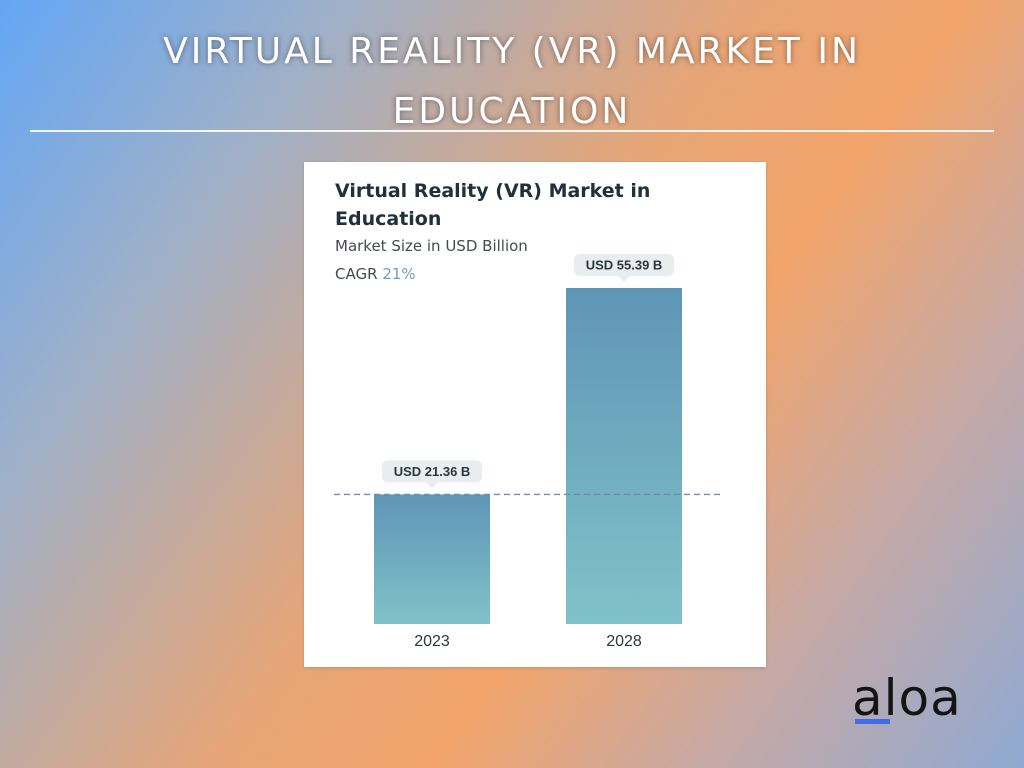  What do you see at coordinates (872, 721) in the screenshot?
I see `logo-underline` at bounding box center [872, 721].